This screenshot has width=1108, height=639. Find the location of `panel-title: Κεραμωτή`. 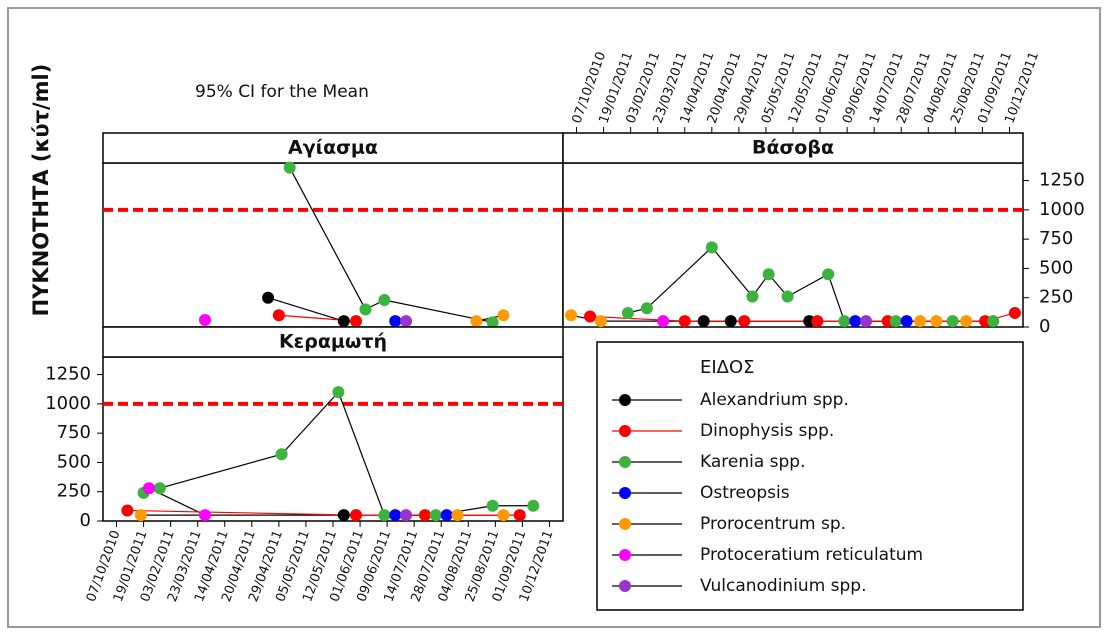

panel-title: Κεραμωτή is located at coordinates (333, 342).